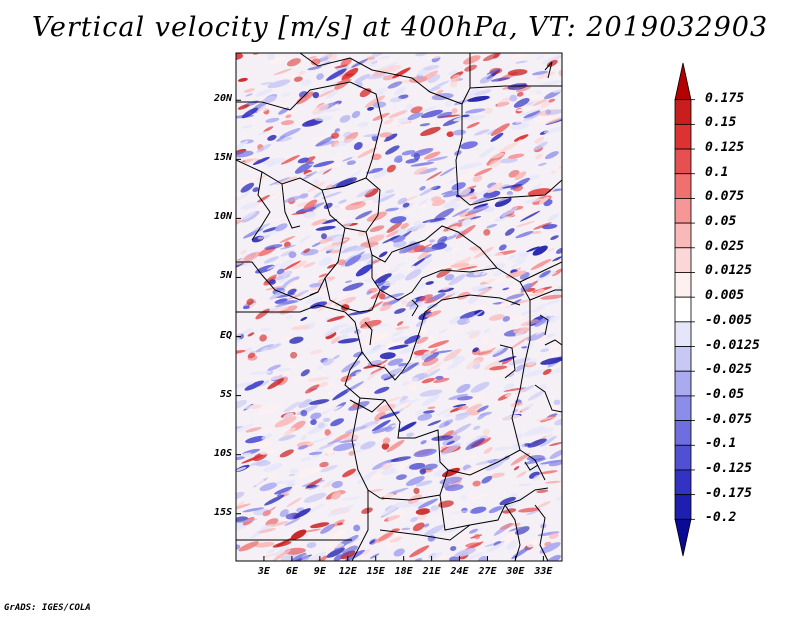 The image size is (800, 618). What do you see at coordinates (721, 444) in the screenshot?
I see `colorbar-label: -0.1` at bounding box center [721, 444].